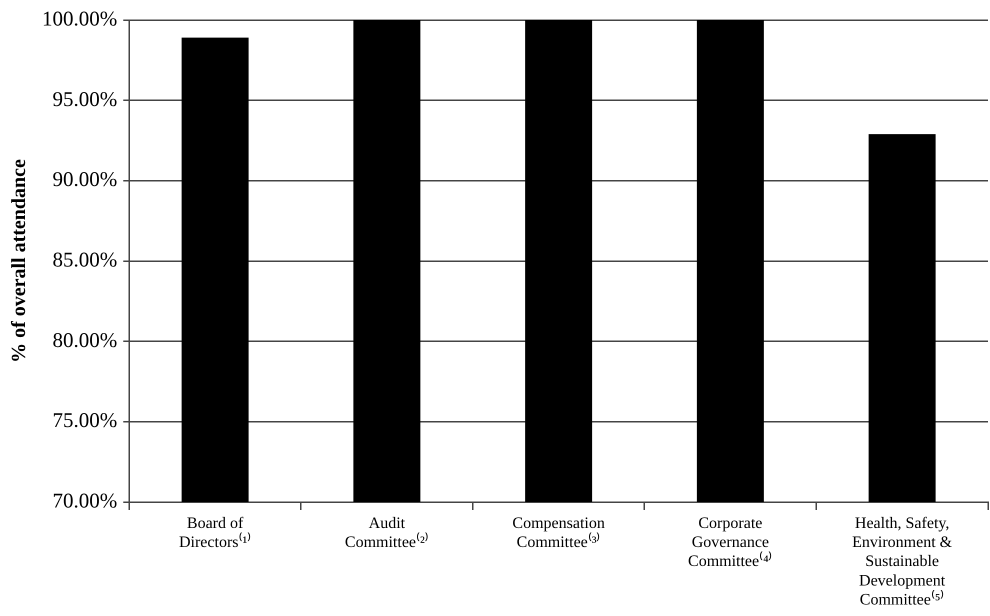 This screenshot has height=616, width=990. Describe the element at coordinates (902, 561) in the screenshot. I see `x-tick-label: Health, Safety, Environment & Sustainable Development Committee⁽⁵⁾` at that location.